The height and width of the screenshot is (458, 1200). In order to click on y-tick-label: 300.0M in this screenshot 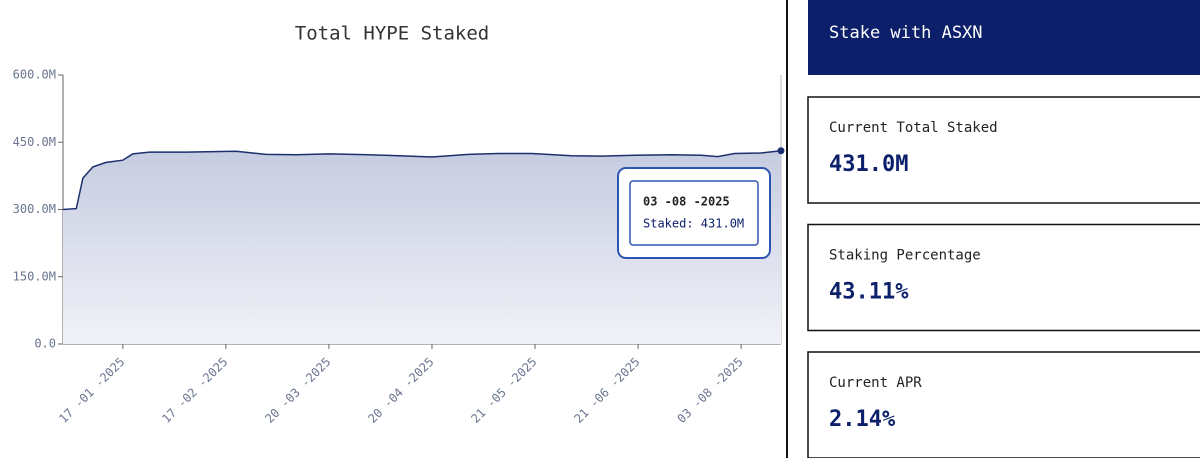, I will do `click(34, 209)`.